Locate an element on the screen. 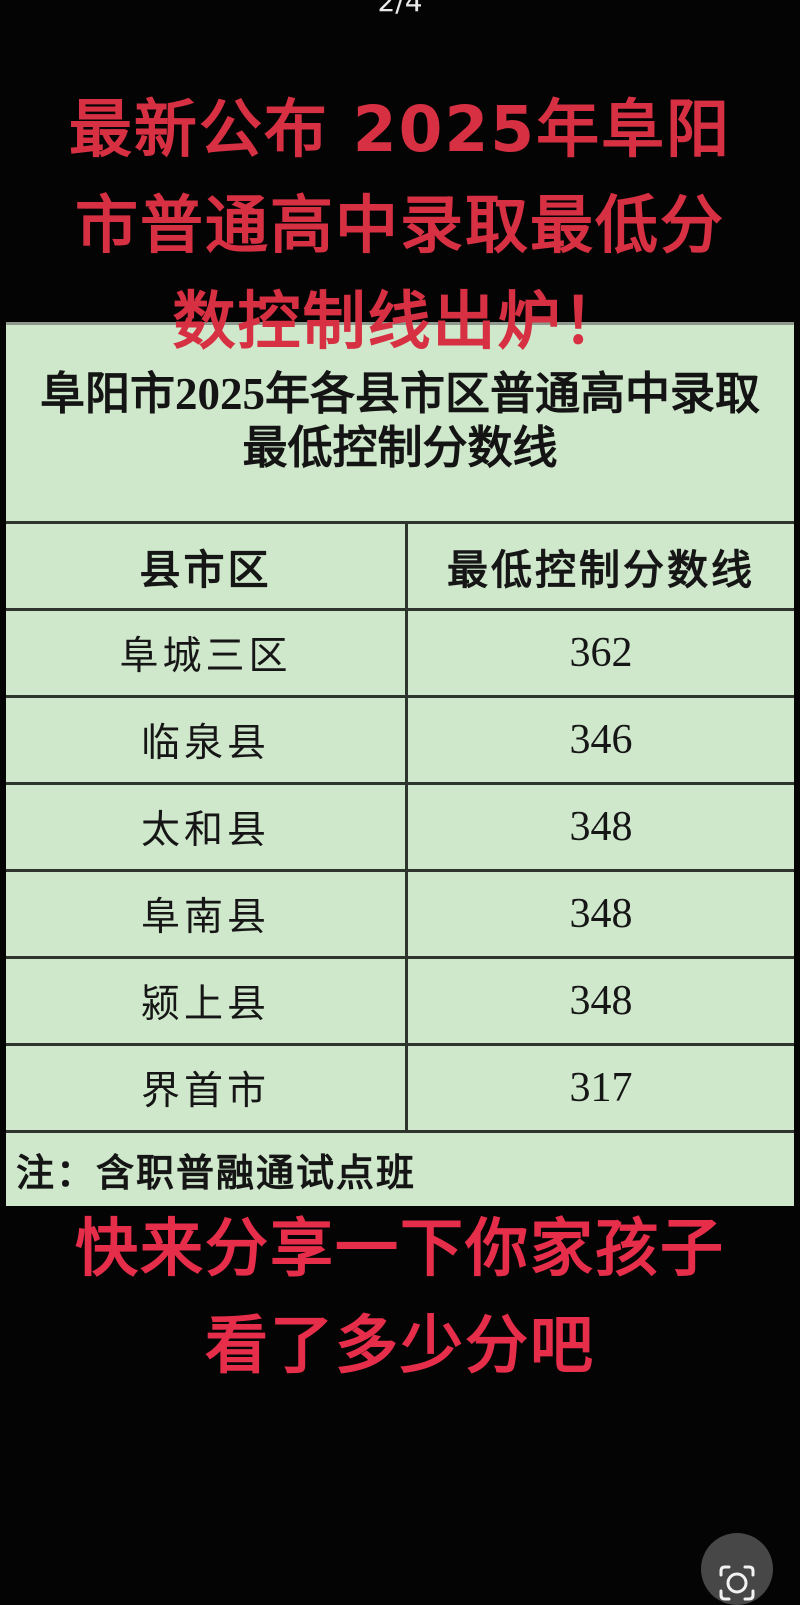 The height and width of the screenshot is (1605, 800). header-score: 最低控制分数线 is located at coordinates (599, 566).